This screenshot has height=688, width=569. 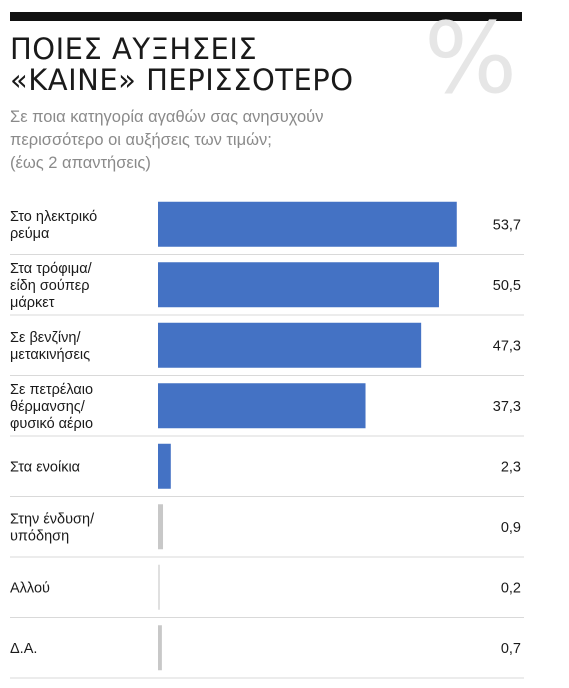 I want to click on value-label: 0,7, so click(x=511, y=649).